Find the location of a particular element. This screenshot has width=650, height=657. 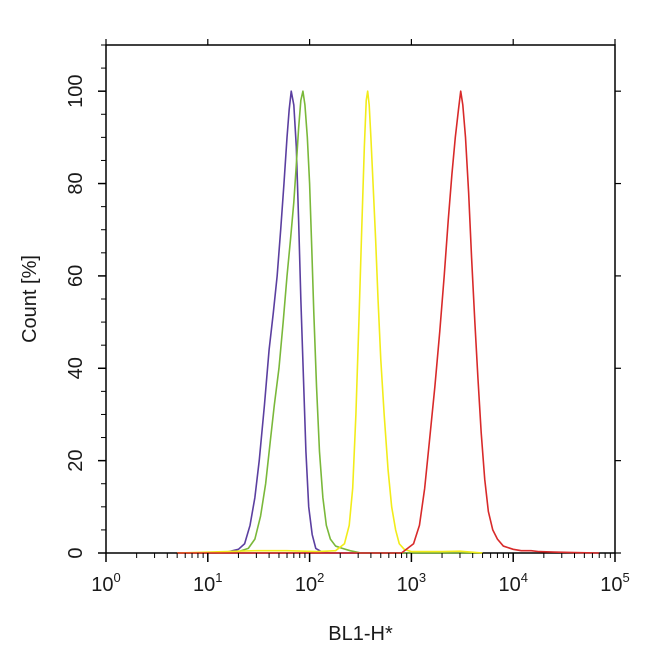

x-tick-label: 10² is located at coordinates (309, 583).